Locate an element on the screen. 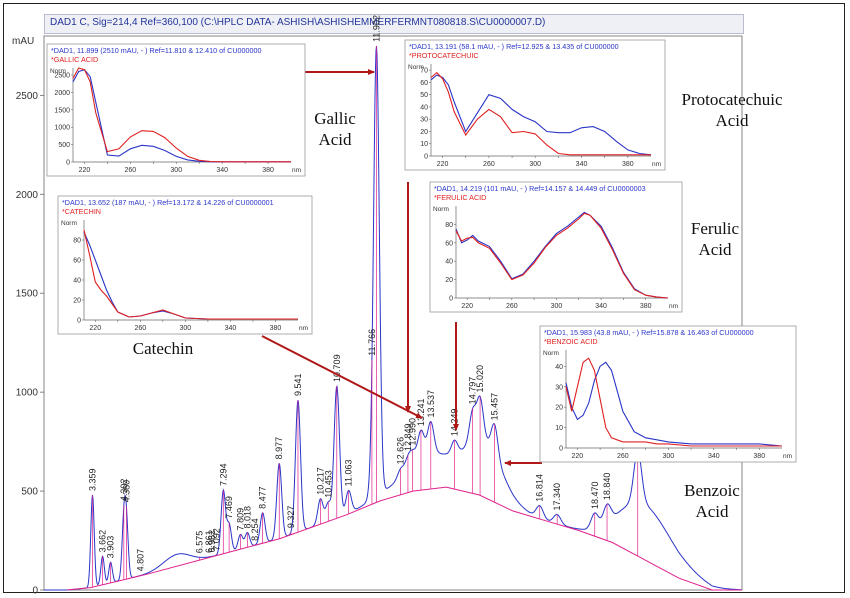 This screenshot has height=598, width=850. inset-benzoic-acid-standard-line is located at coordinates (673, 402).